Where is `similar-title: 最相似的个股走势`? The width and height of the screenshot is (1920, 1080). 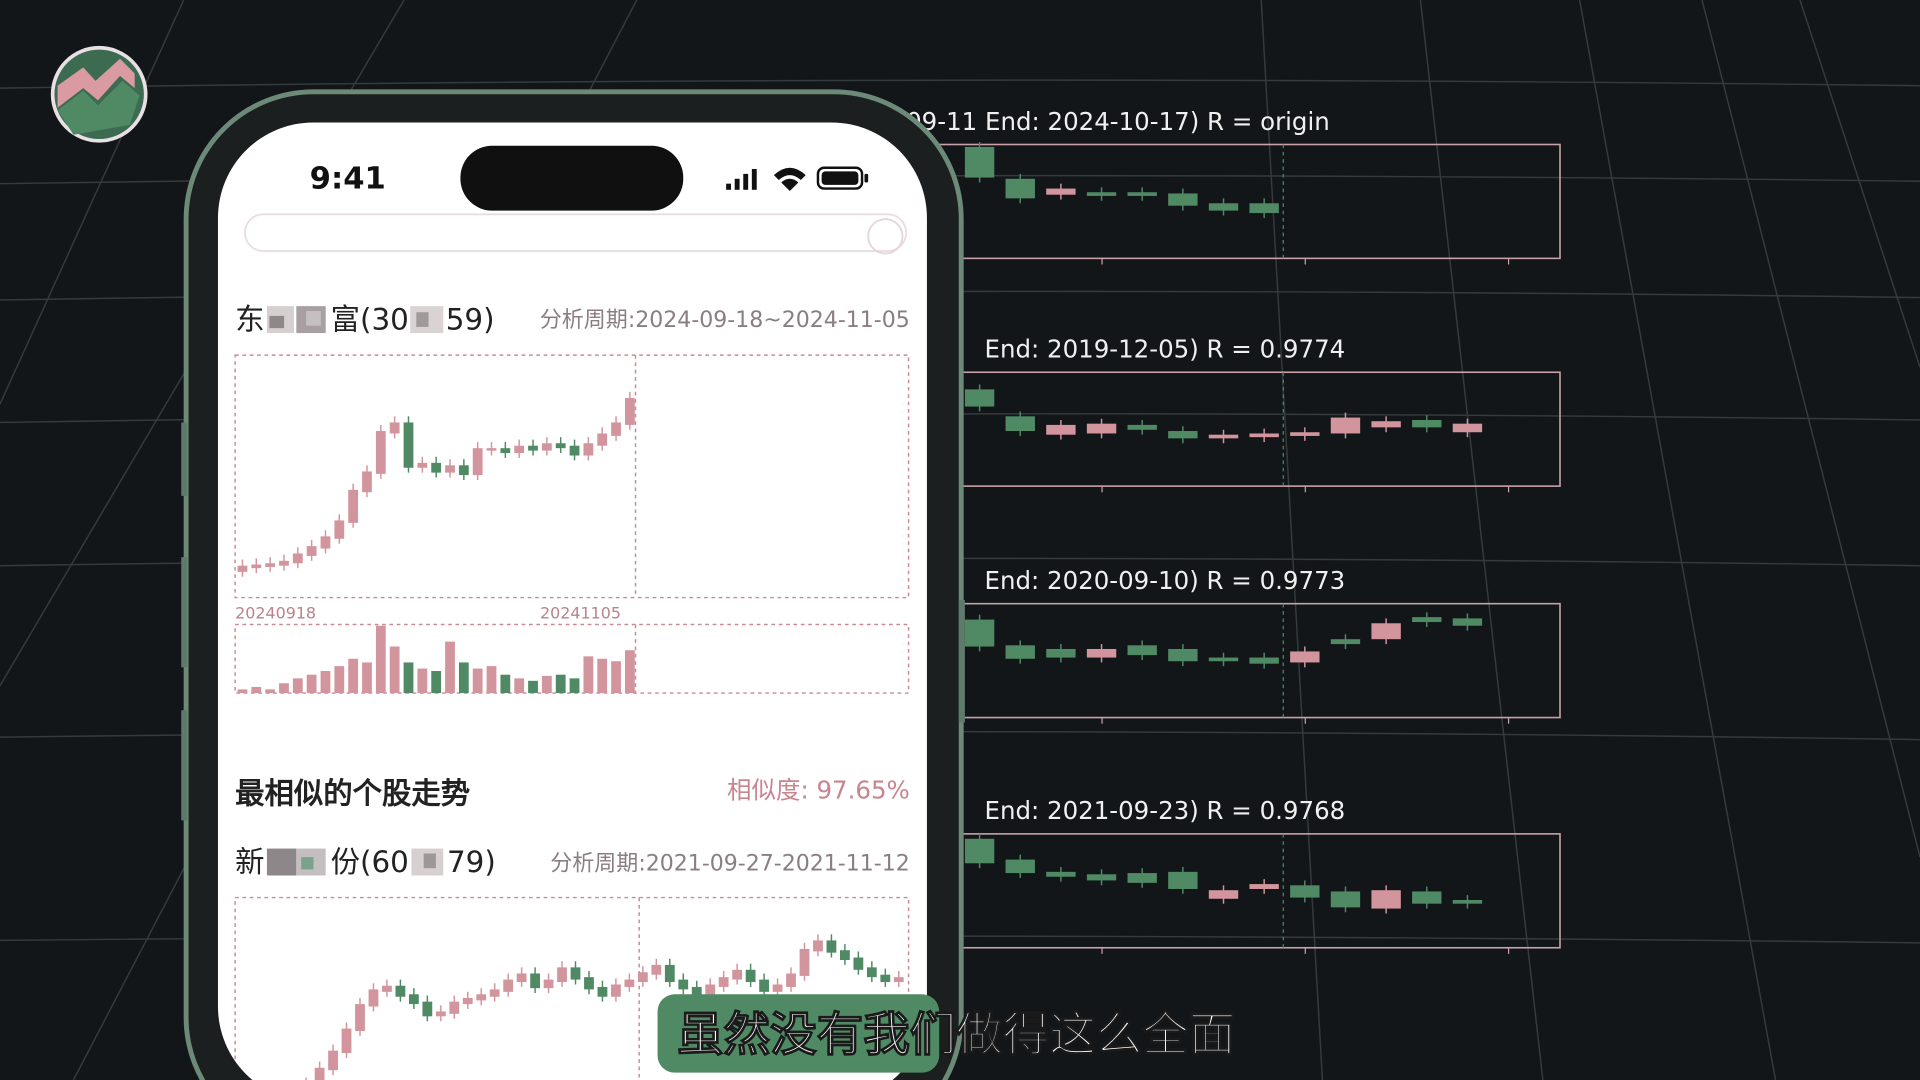
similar-title: 最相似的个股走势 is located at coordinates (352, 793).